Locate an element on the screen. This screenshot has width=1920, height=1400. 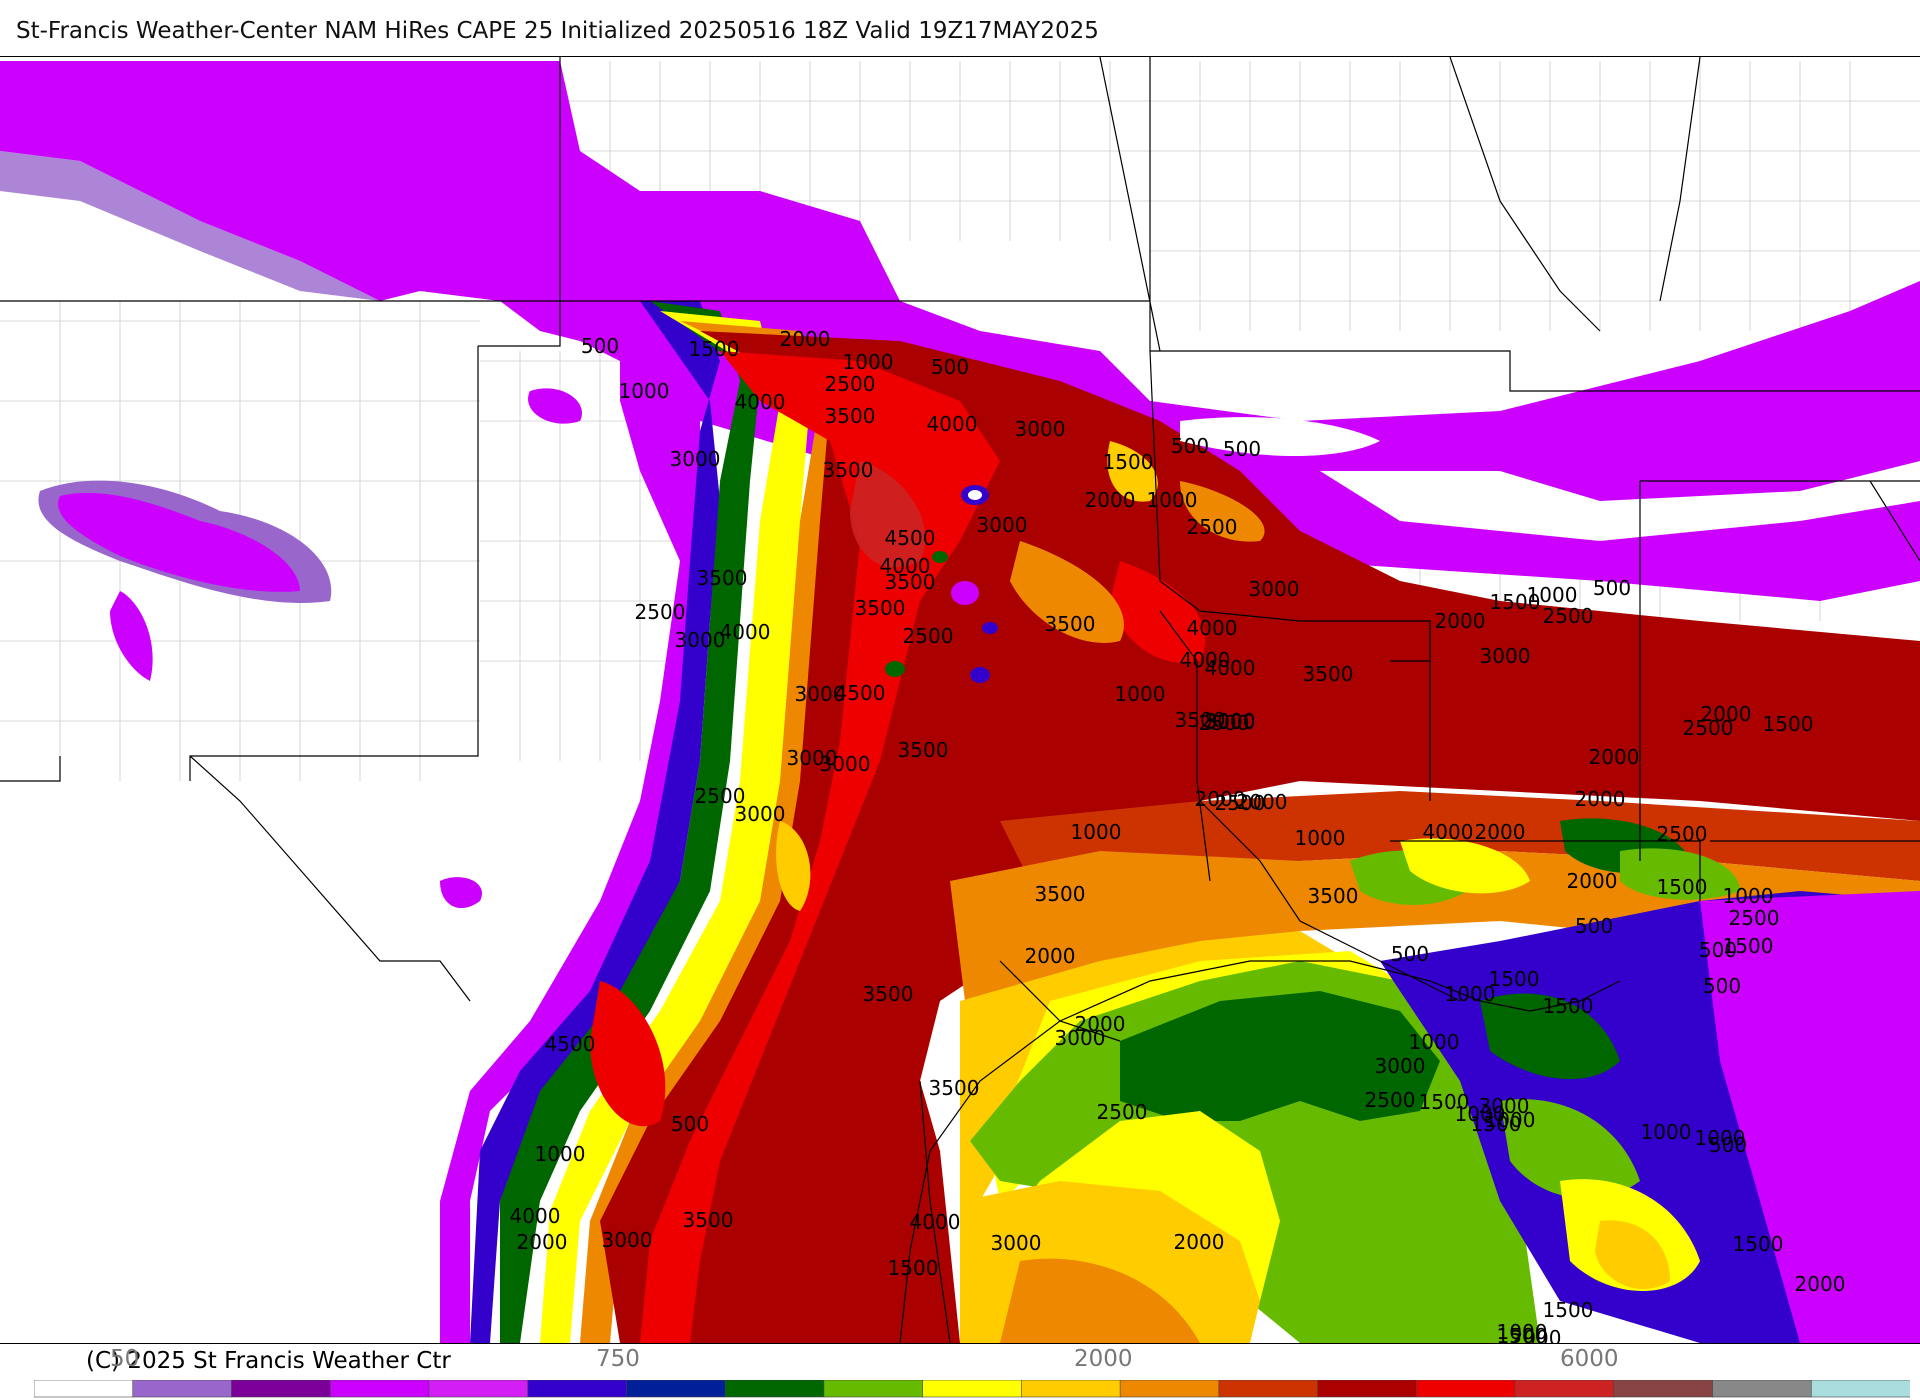
colorbar-tick-2000: 2000 is located at coordinates (1103, 1359).